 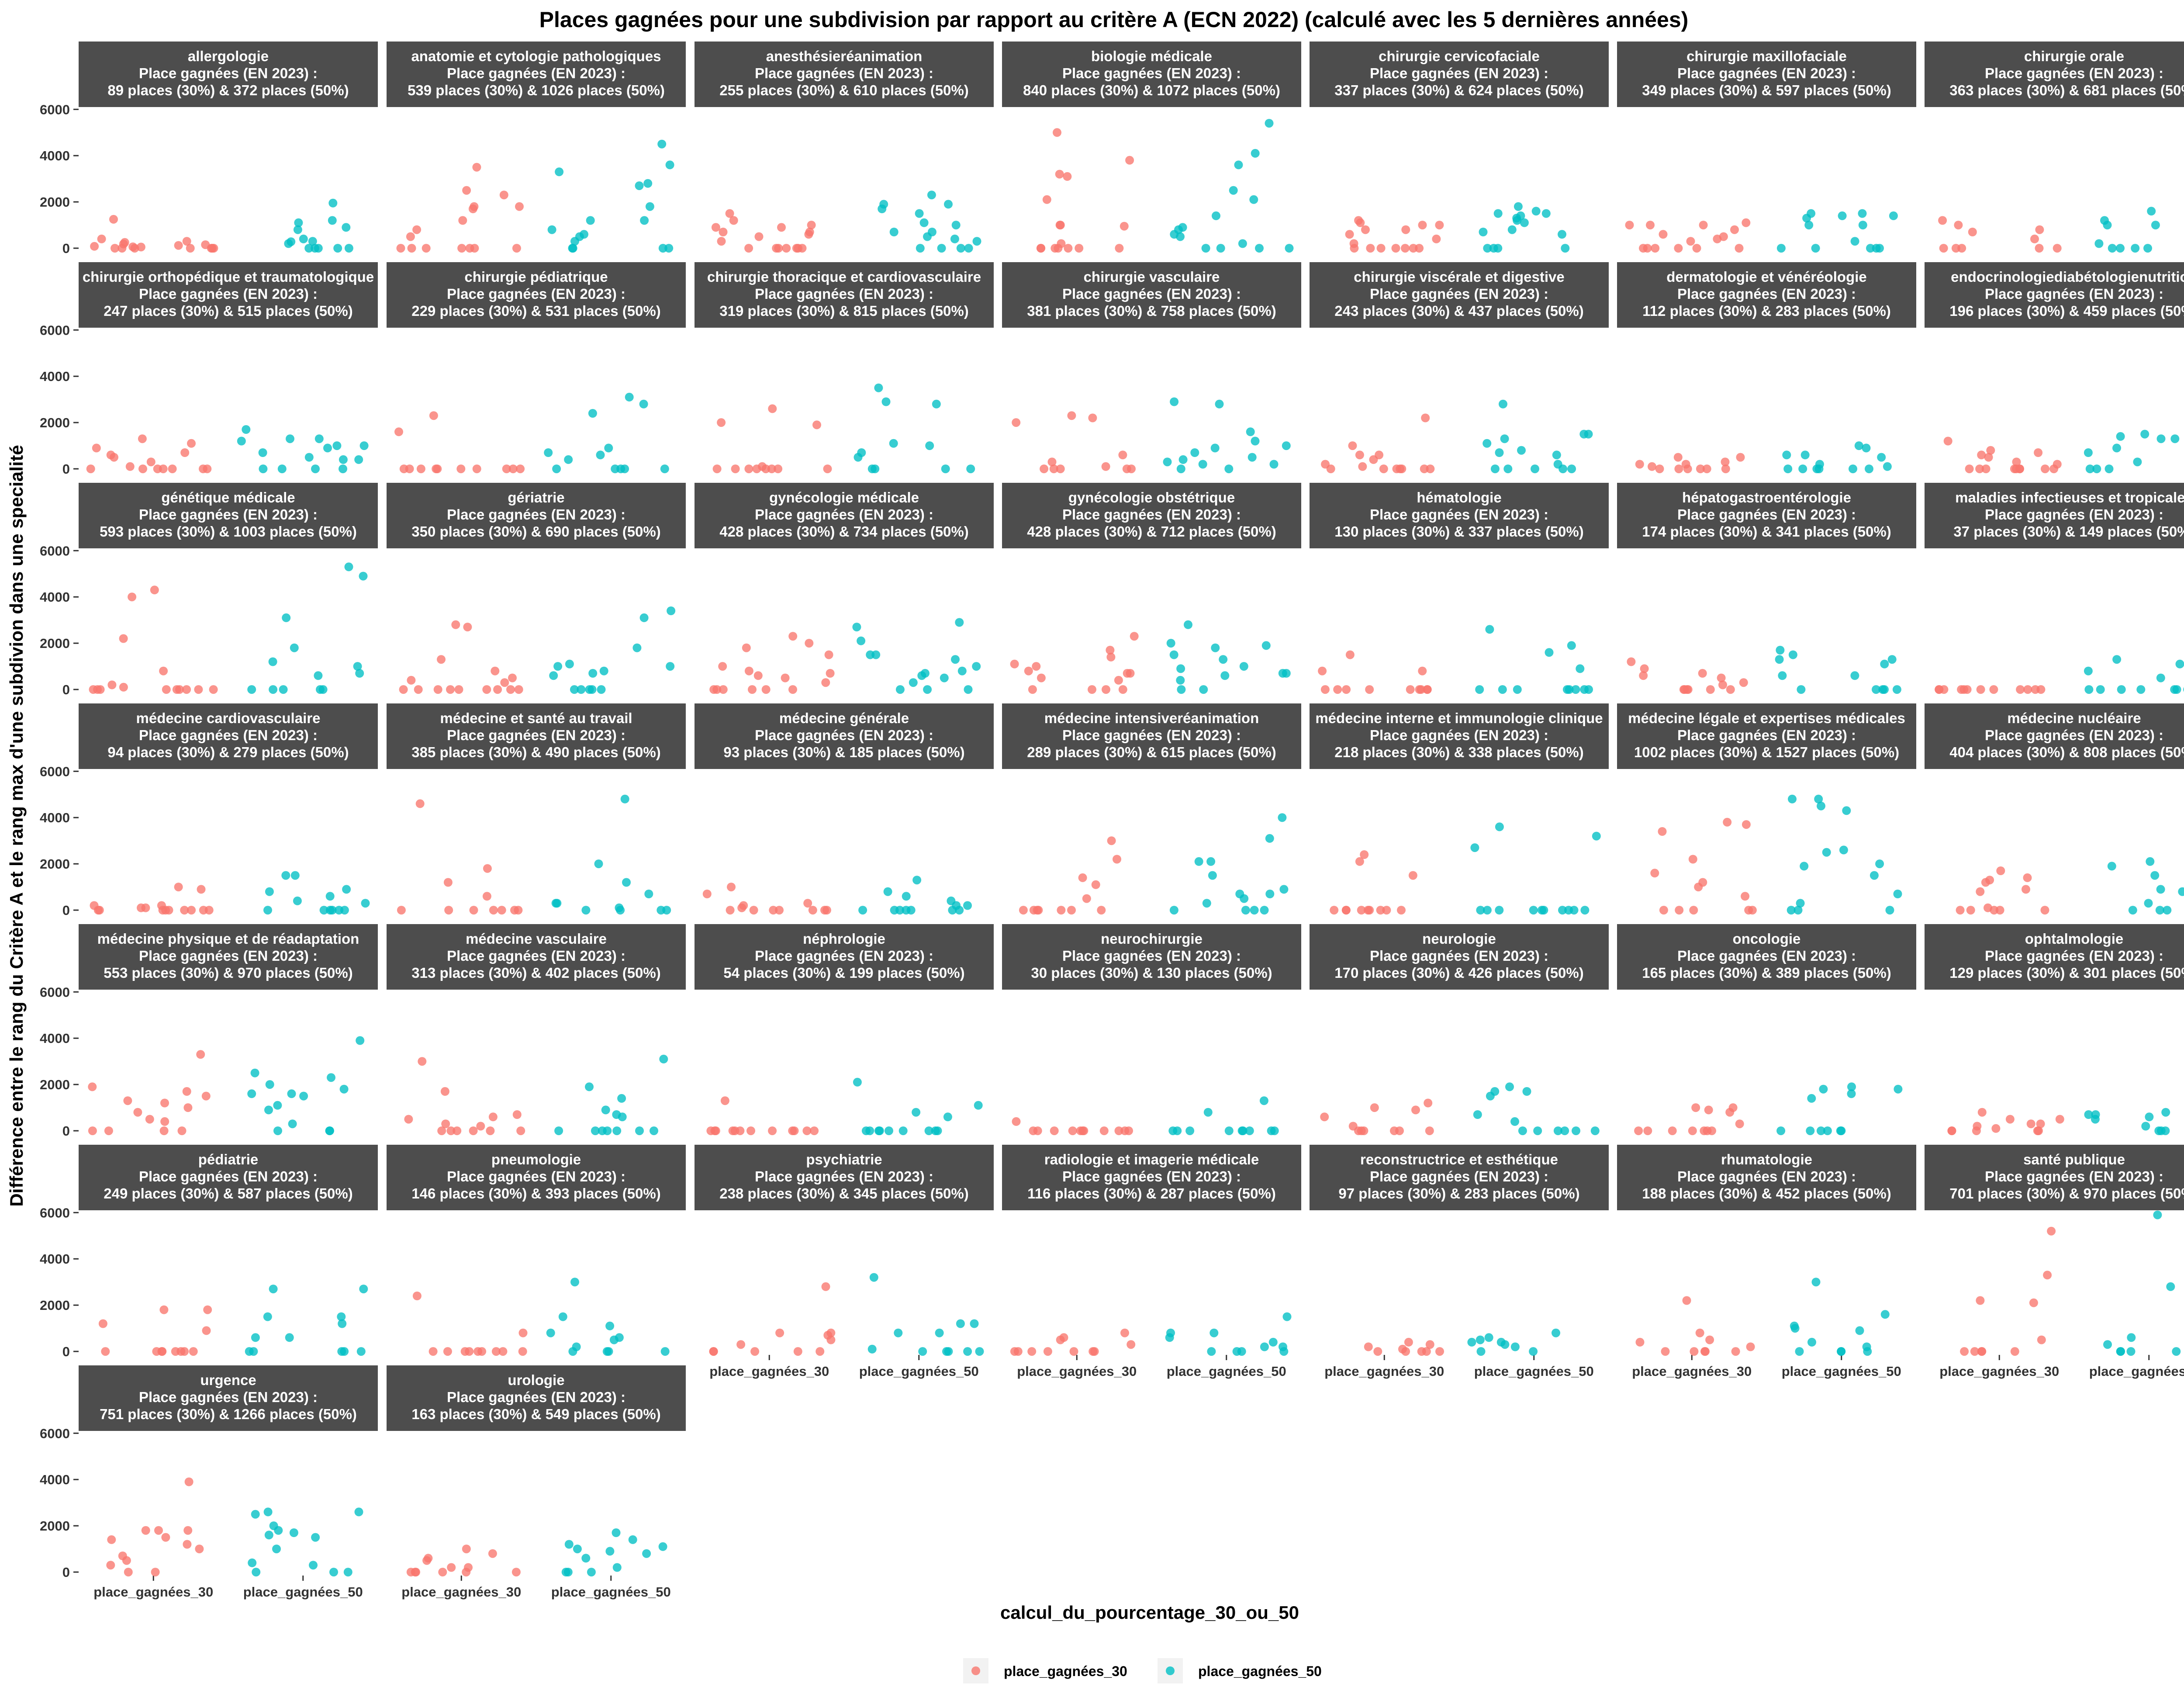 What do you see at coordinates (1459, 718) in the screenshot?
I see `facet-strip-title: médecine interne et immunologie clinique` at bounding box center [1459, 718].